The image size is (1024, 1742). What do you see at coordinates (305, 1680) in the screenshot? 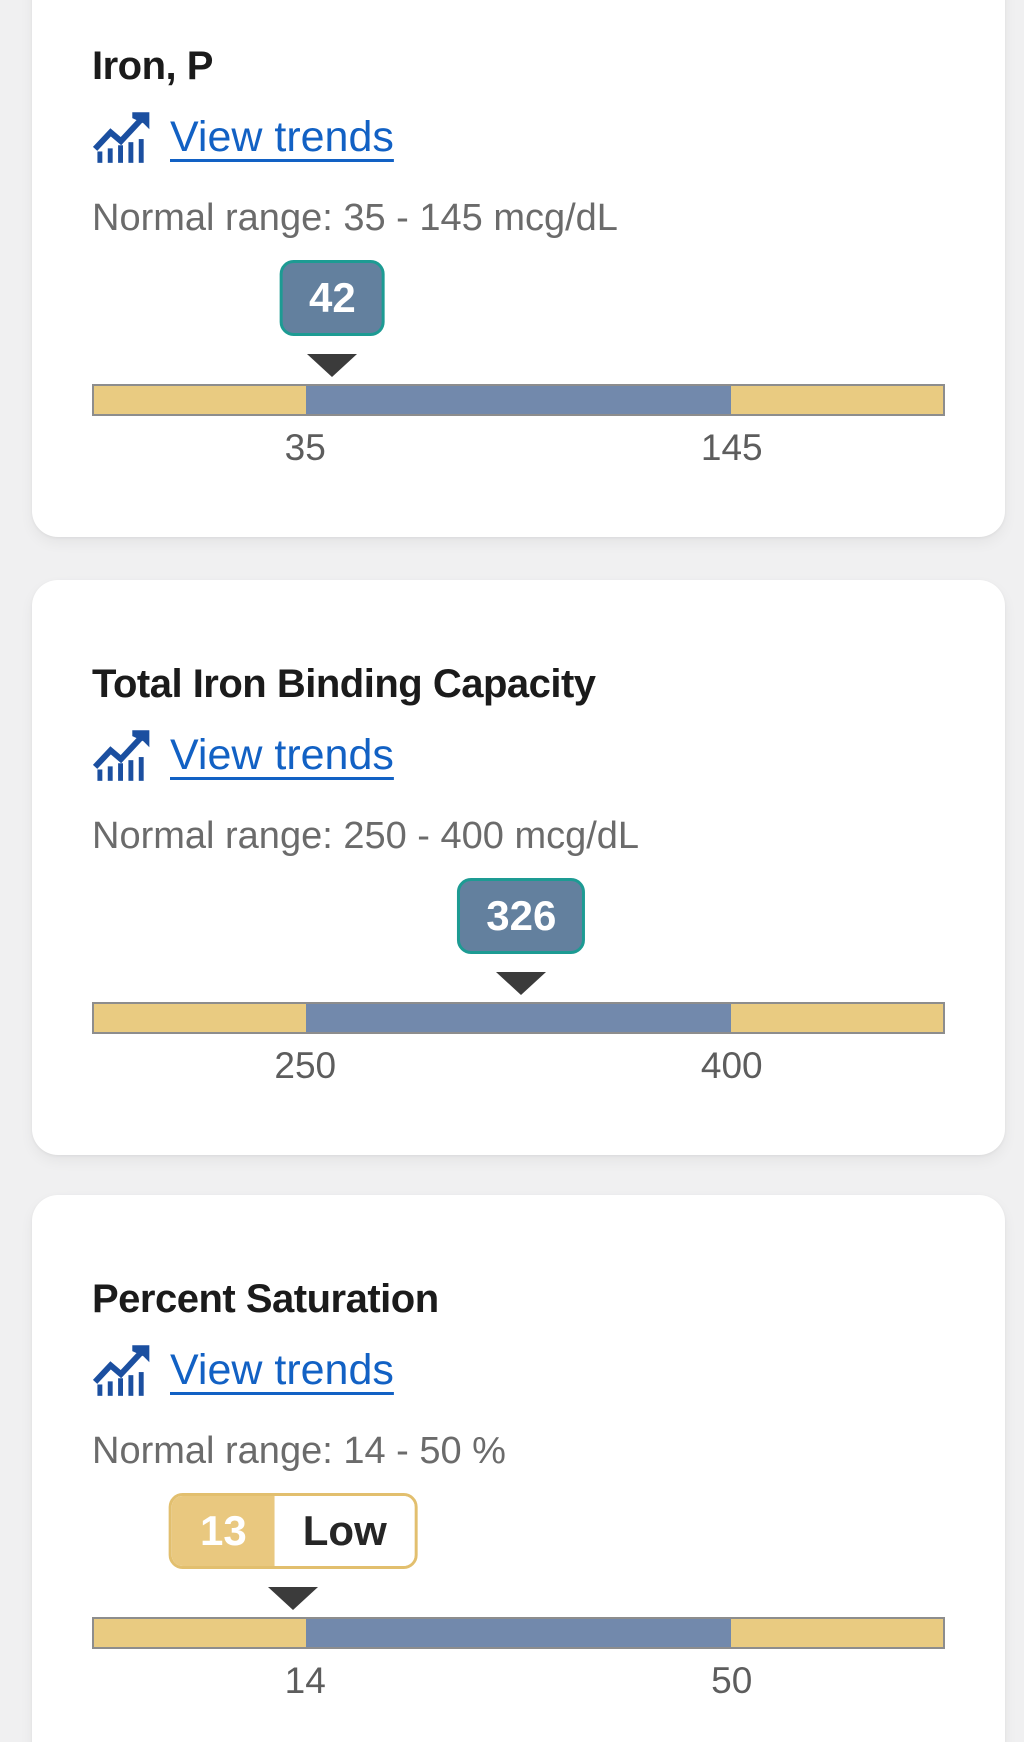
I see `range-min-label: 14` at bounding box center [305, 1680].